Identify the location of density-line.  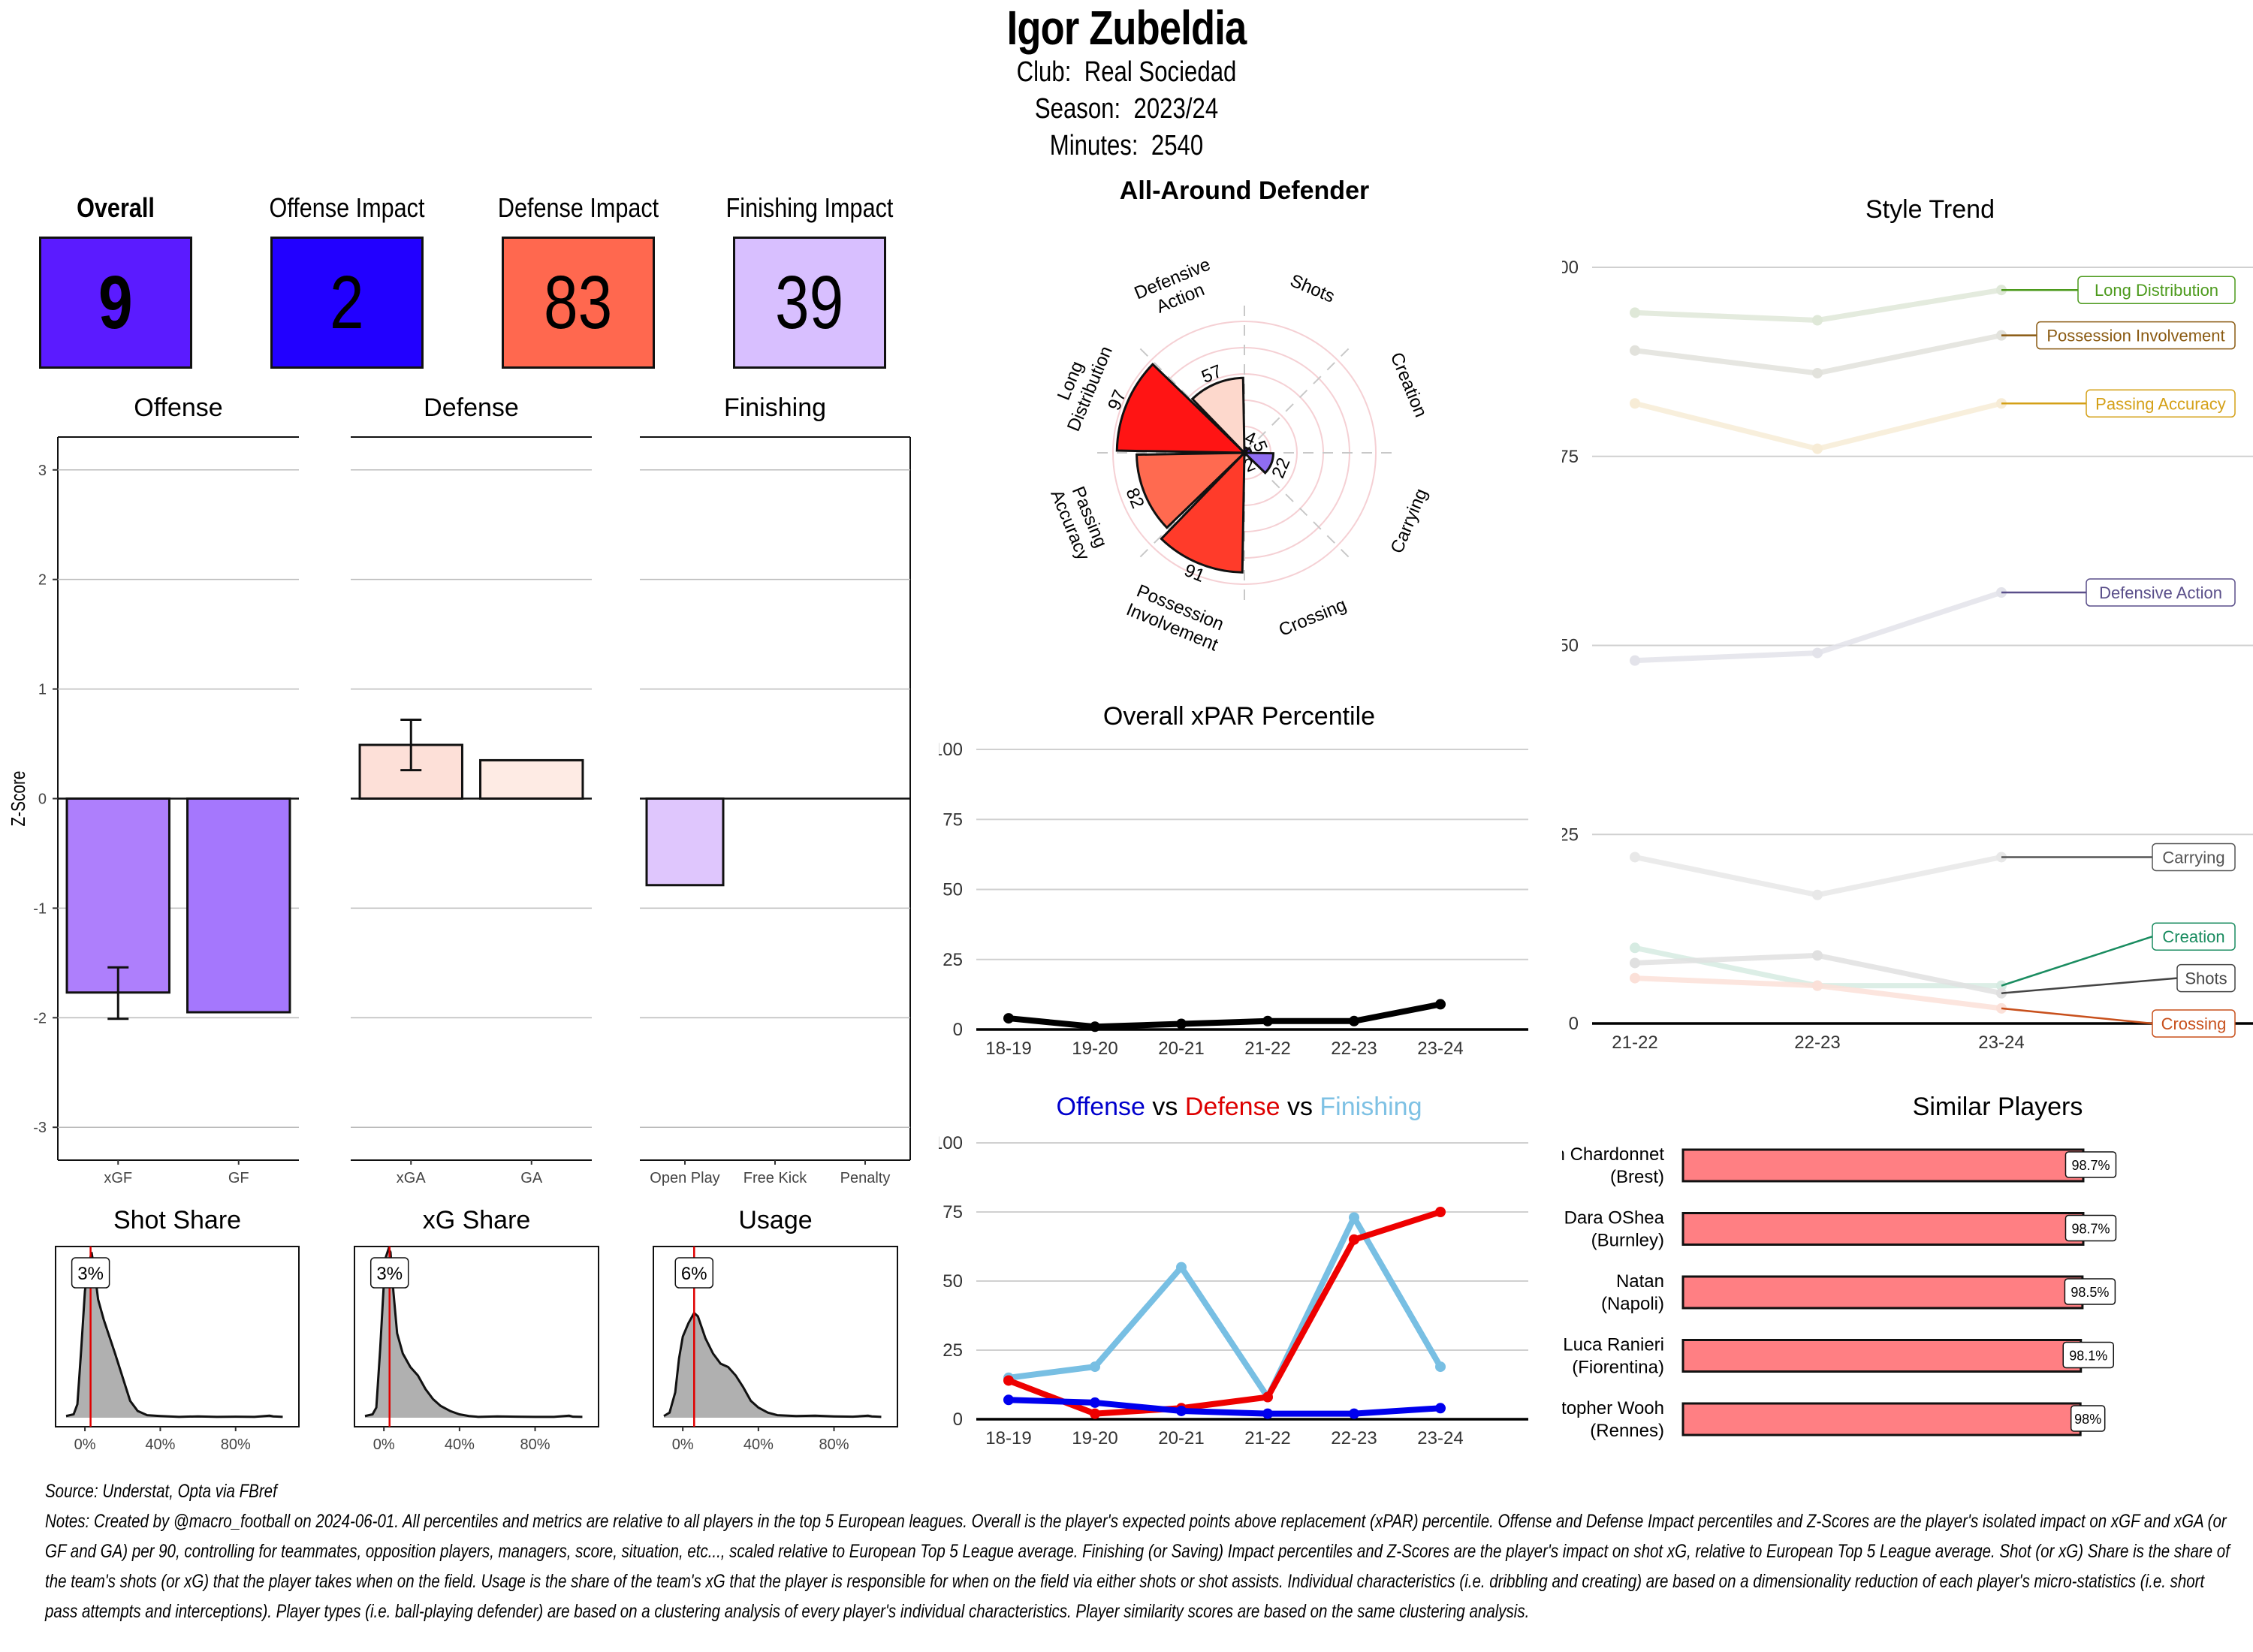
(772, 1364).